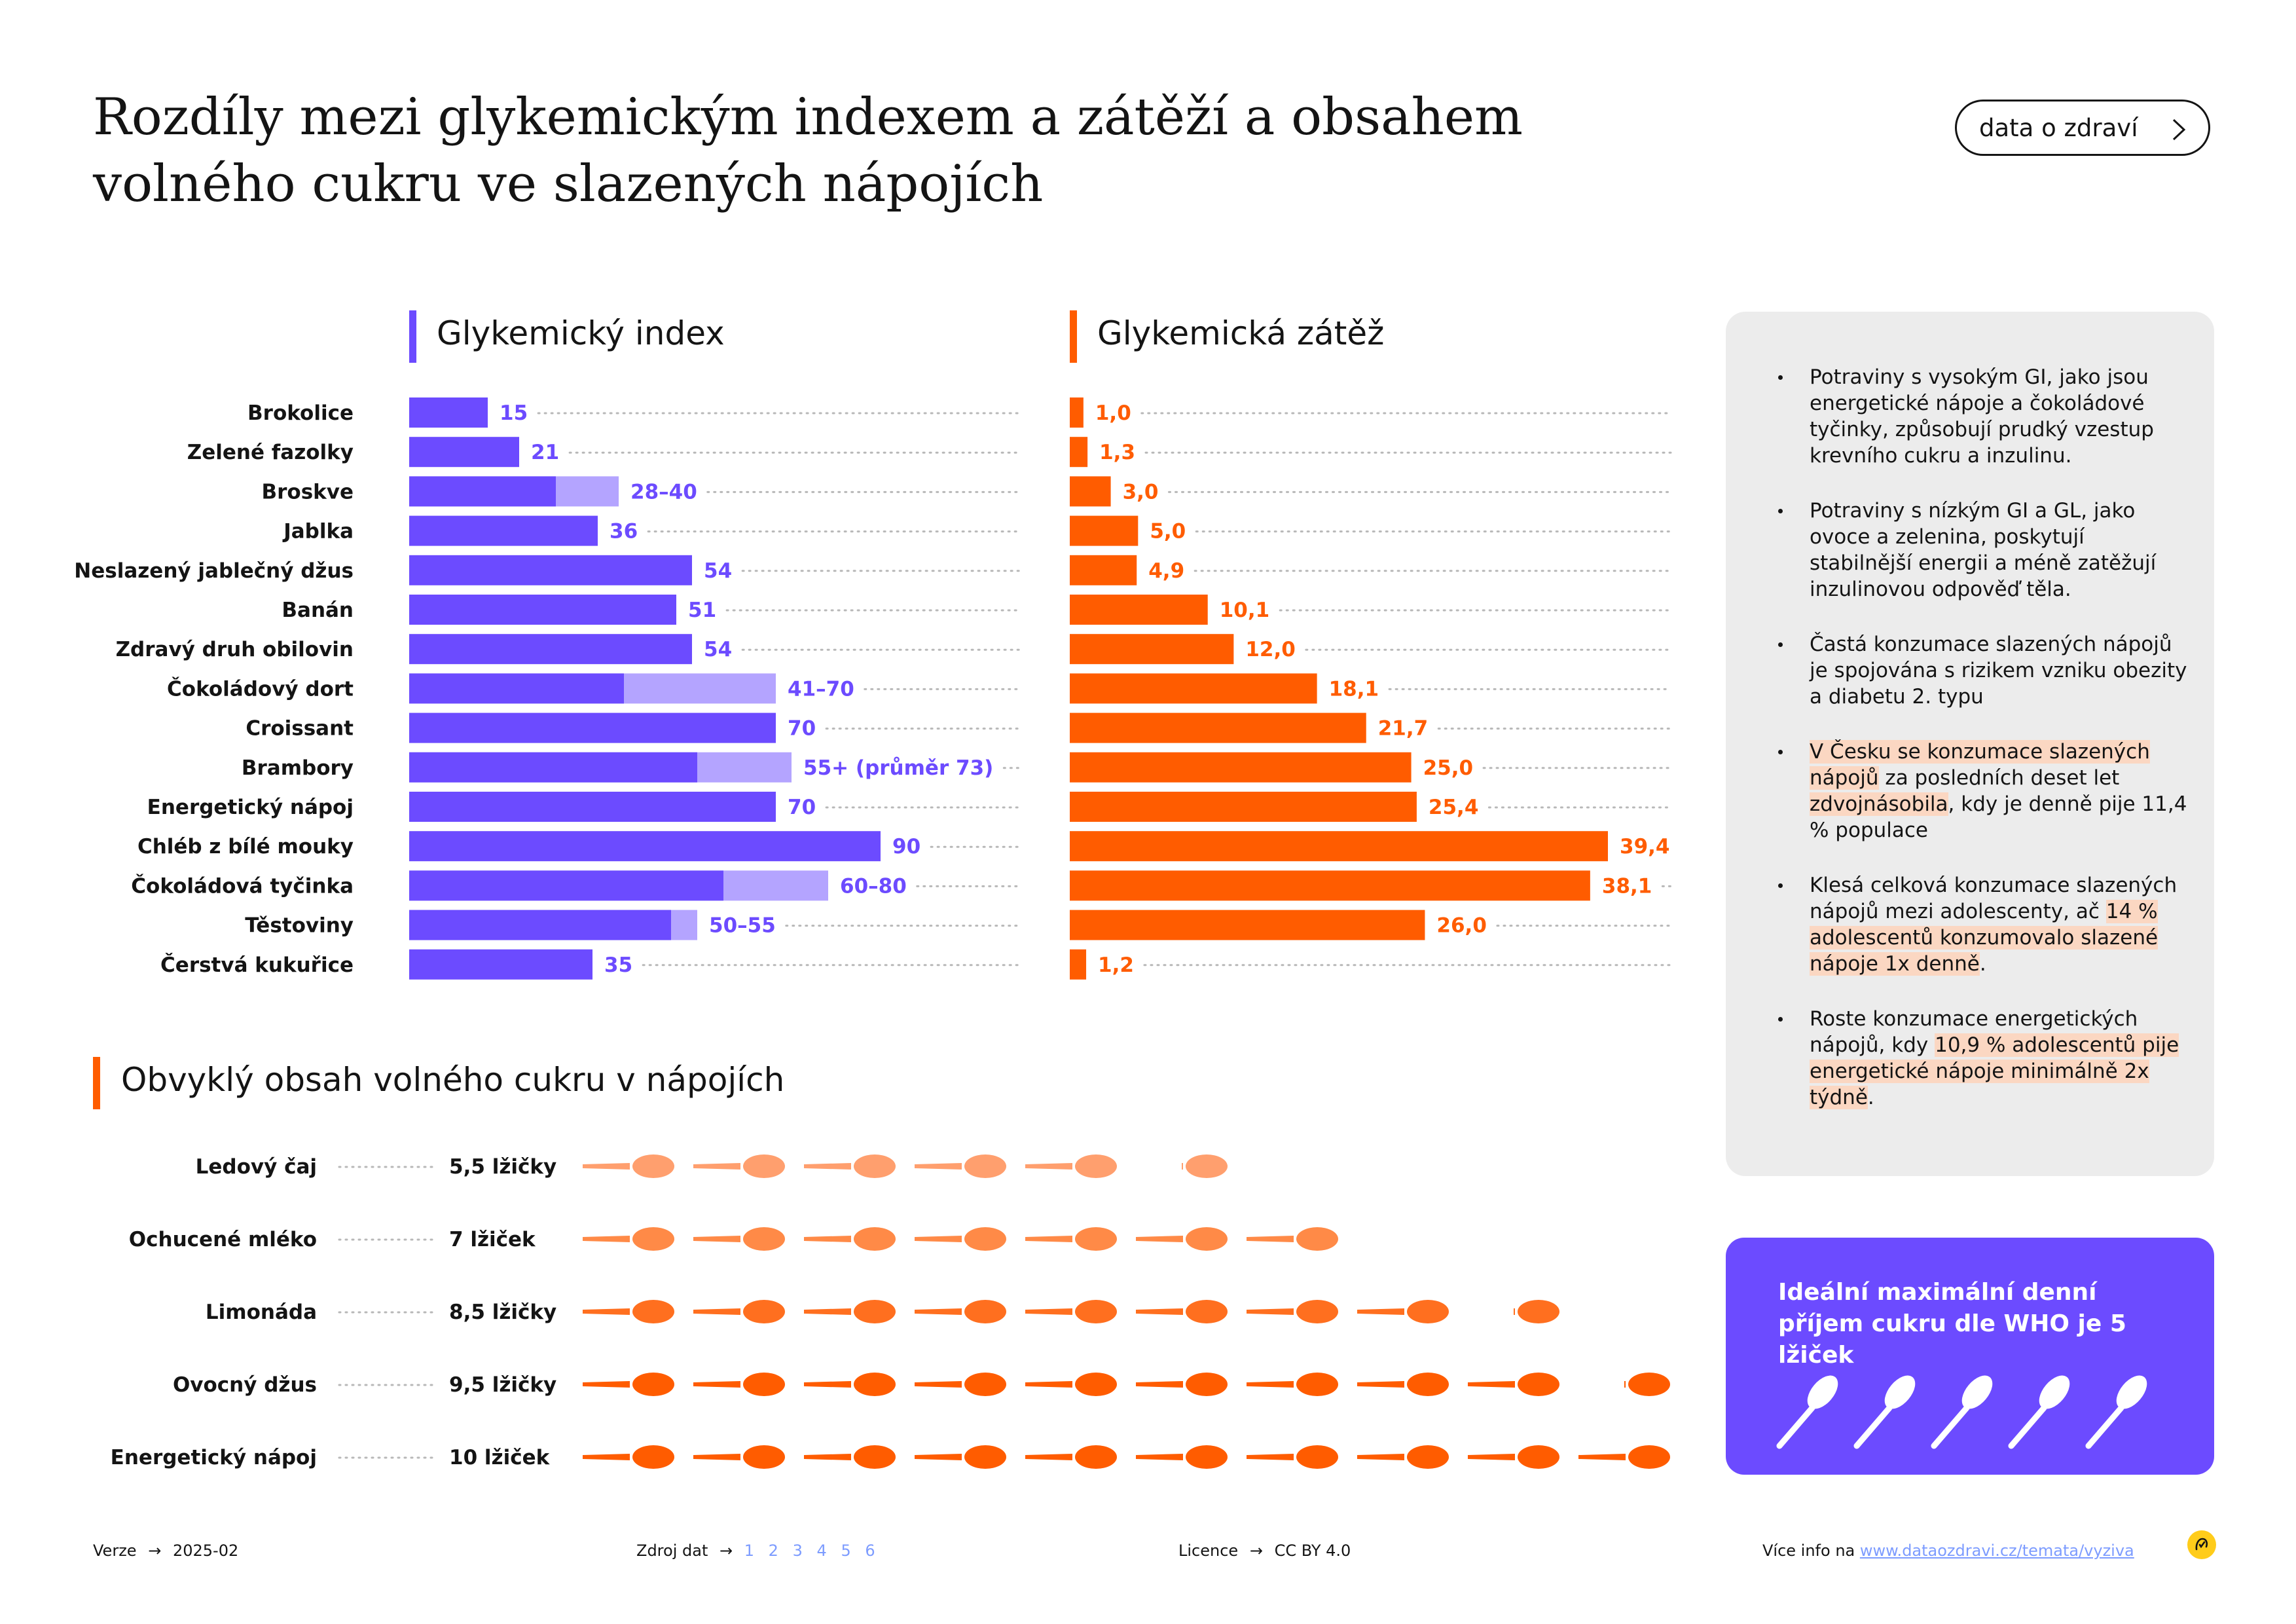 The image size is (2296, 1624). Describe the element at coordinates (1454, 807) in the screenshot. I see `gl-value-label: 25,4` at that location.